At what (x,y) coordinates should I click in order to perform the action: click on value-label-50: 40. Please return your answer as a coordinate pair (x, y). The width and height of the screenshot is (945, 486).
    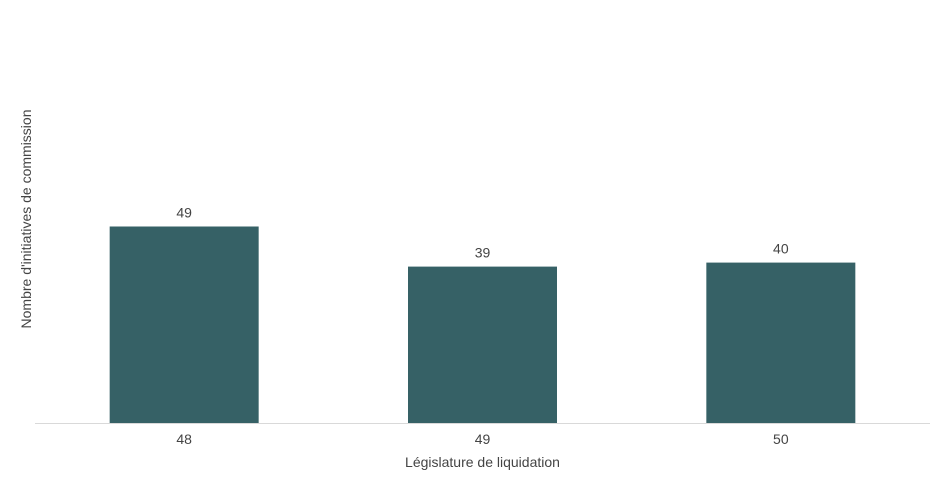
    Looking at the image, I should click on (781, 249).